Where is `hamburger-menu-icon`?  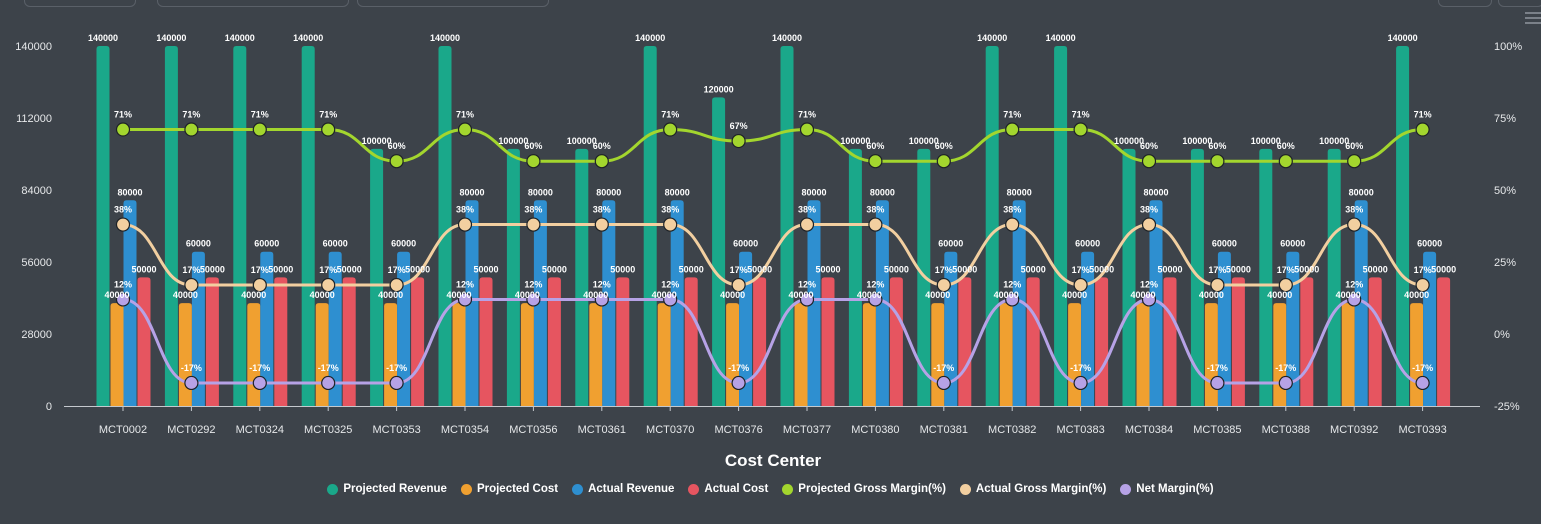 hamburger-menu-icon is located at coordinates (1533, 19).